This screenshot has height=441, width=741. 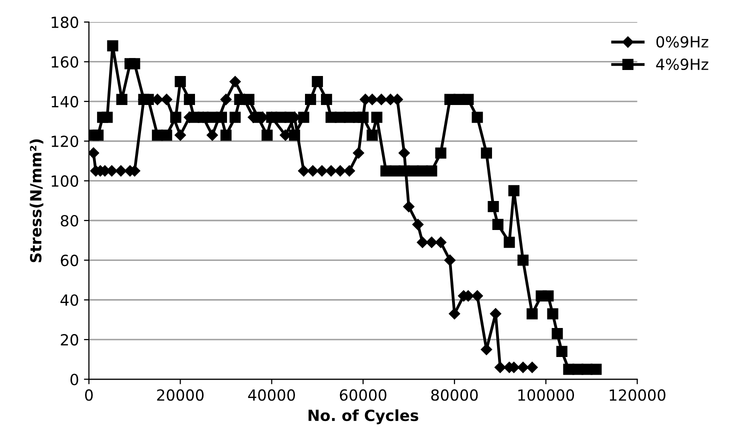 What do you see at coordinates (363, 395) in the screenshot?
I see `x-tick-label: 60000` at bounding box center [363, 395].